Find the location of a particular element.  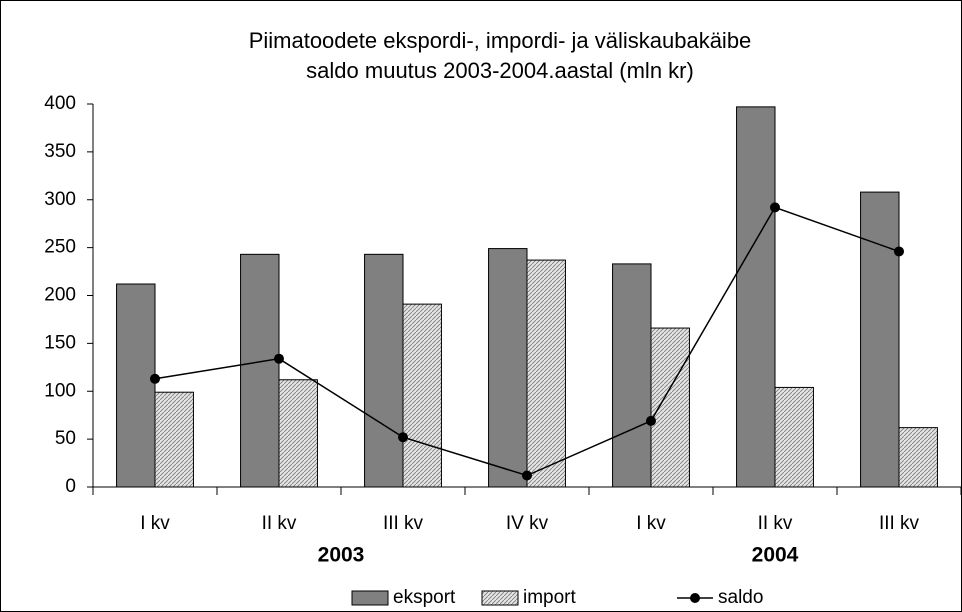

group-label: 2003 is located at coordinates (341, 555).